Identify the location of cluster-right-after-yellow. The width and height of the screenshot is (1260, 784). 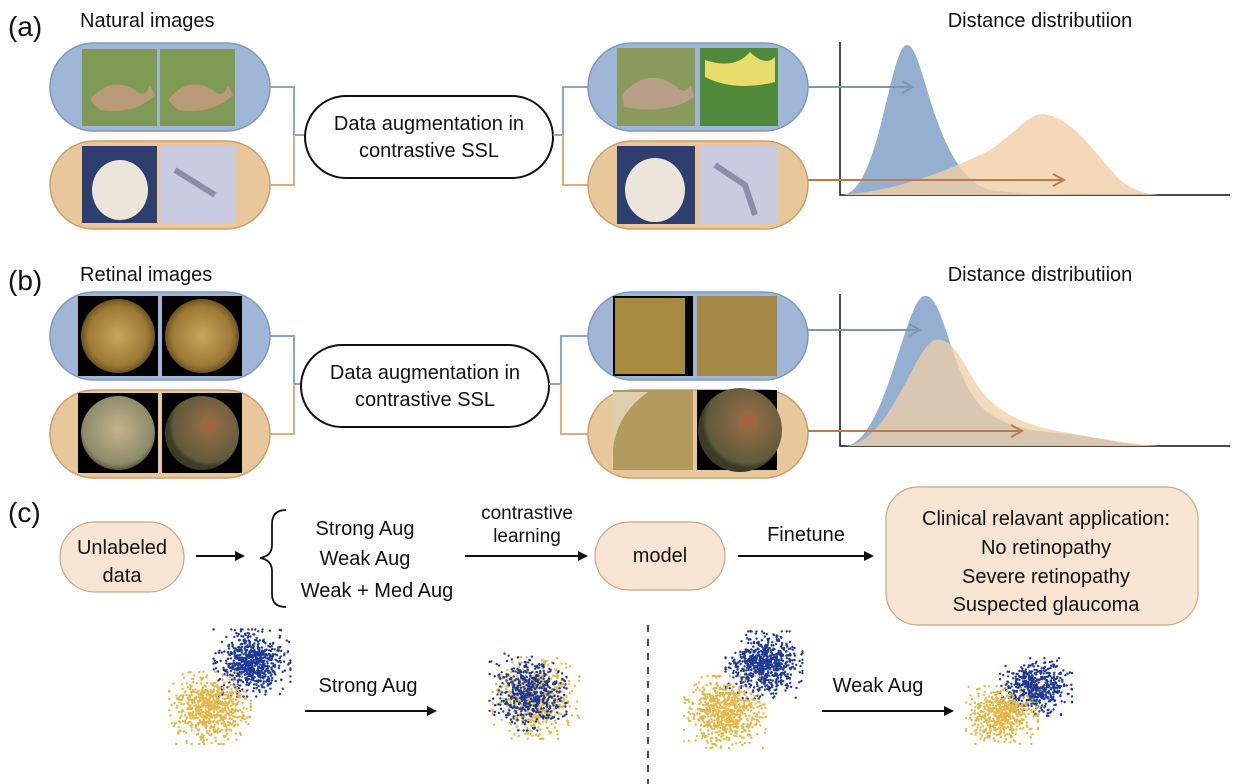
(1002, 715).